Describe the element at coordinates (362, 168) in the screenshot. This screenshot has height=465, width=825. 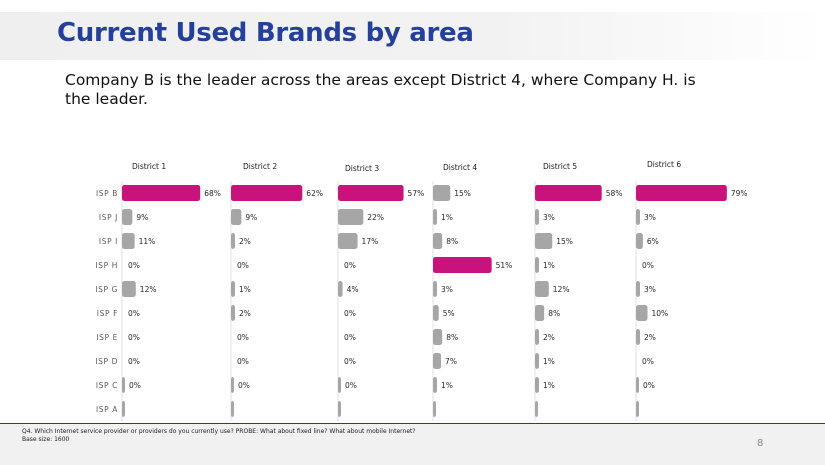
I see `district-header: District 3` at that location.